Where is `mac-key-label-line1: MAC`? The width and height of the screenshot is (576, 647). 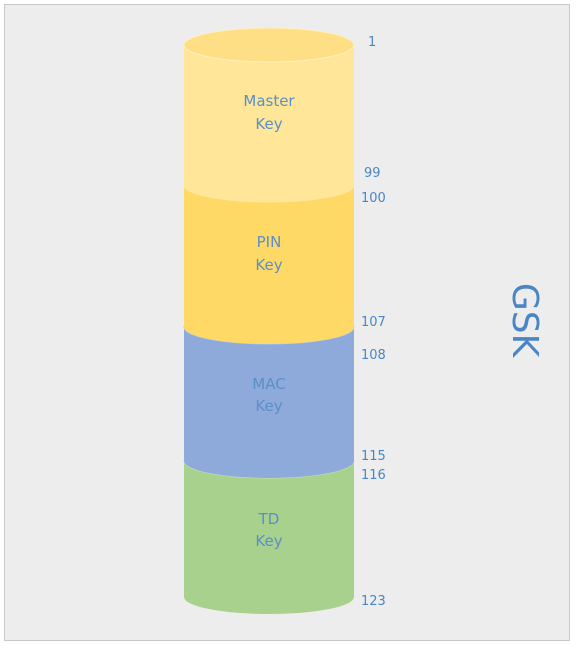
mac-key-label-line1: MAC is located at coordinates (268, 384).